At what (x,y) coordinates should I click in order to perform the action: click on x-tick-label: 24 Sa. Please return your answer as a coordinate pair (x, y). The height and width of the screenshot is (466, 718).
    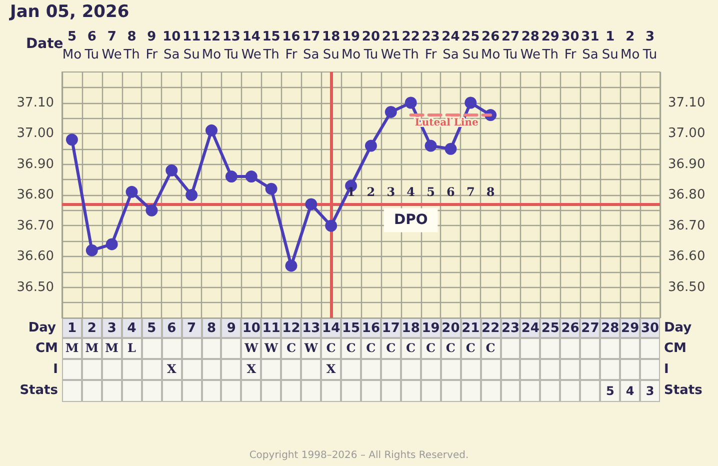
    Looking at the image, I should click on (451, 46).